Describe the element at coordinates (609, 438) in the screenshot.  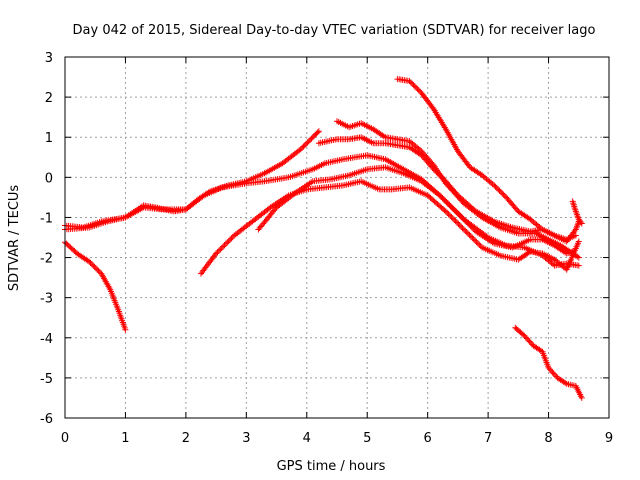
I see `x-tick-label: 9` at that location.